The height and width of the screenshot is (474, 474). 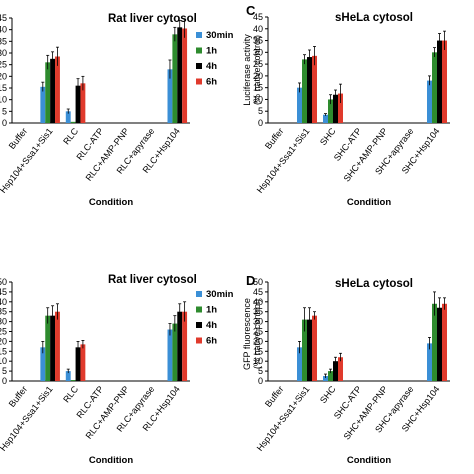 What do you see at coordinates (251, 10) in the screenshot?
I see `panel-label: C` at bounding box center [251, 10].